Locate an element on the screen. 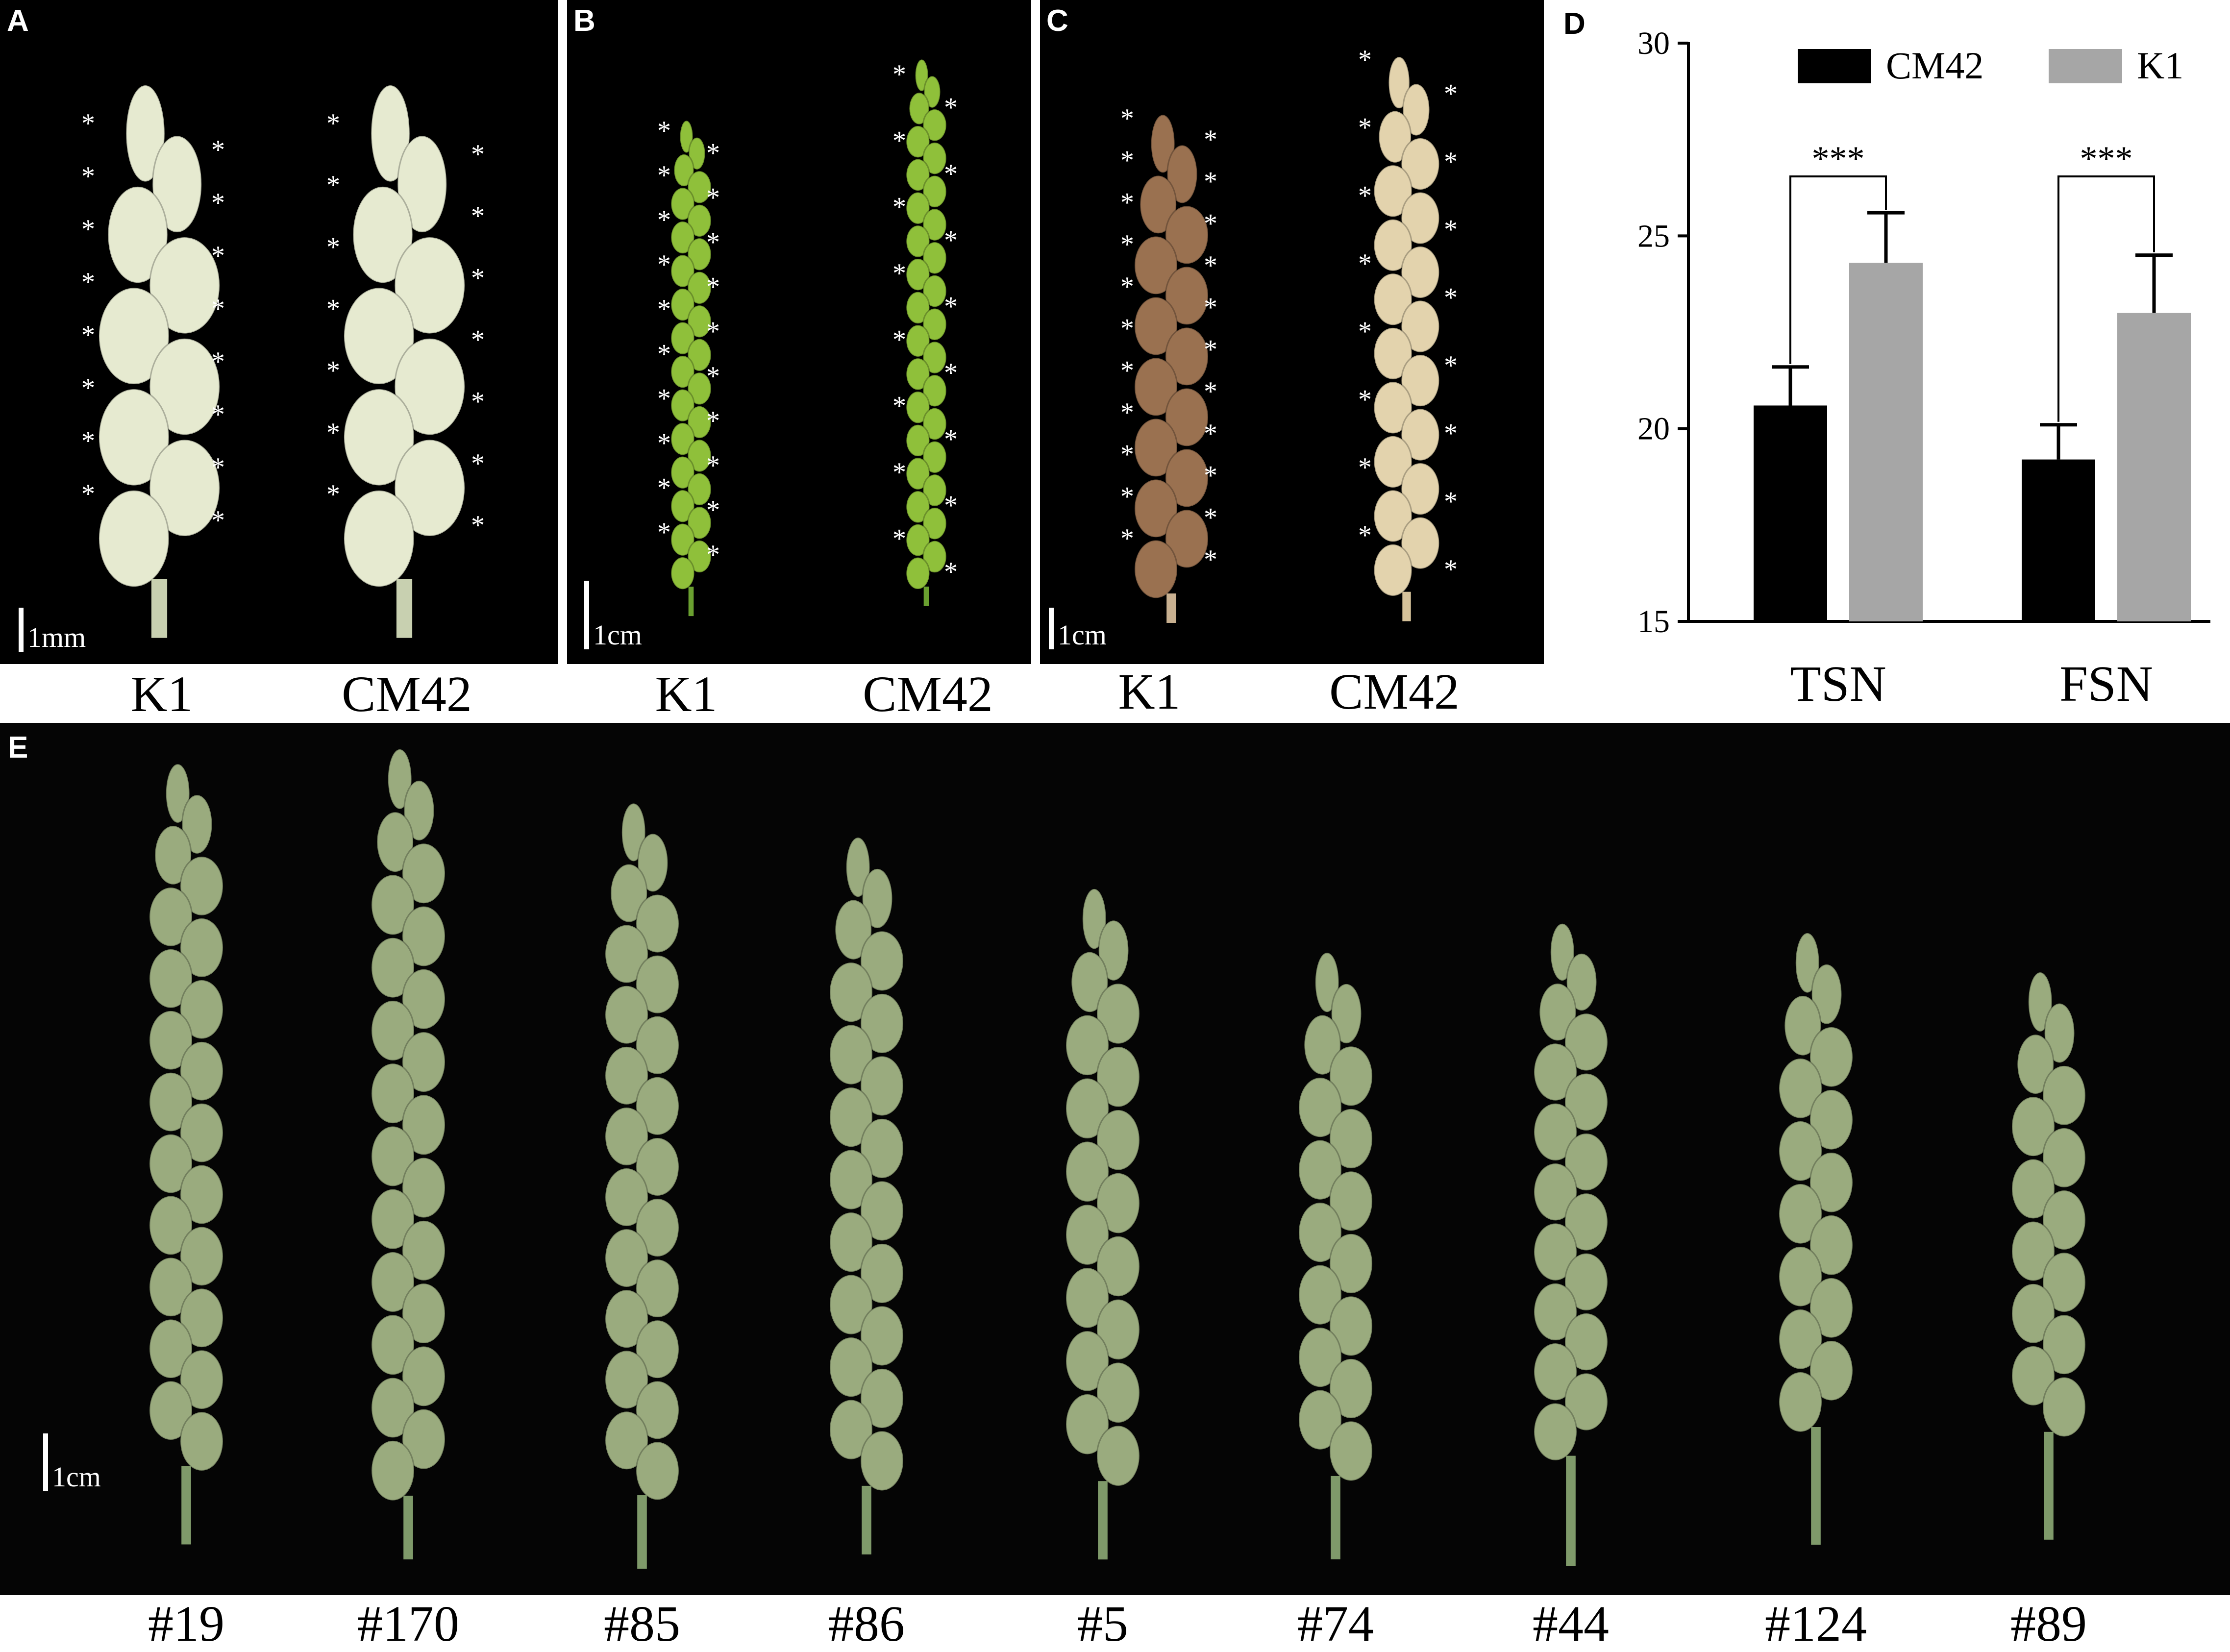  panel-c-scale-bar: 1cm is located at coordinates (1078, 628).